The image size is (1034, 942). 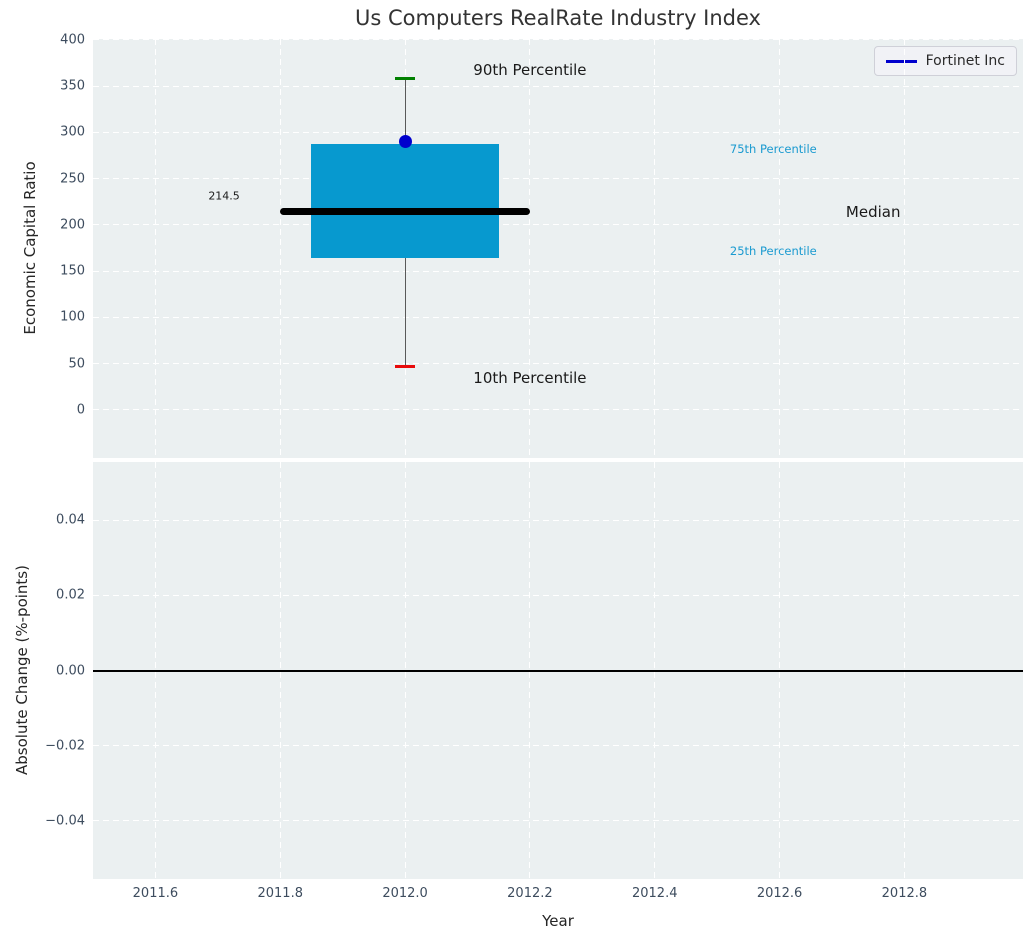 I want to click on y-tick-label: 50, so click(x=76, y=364).